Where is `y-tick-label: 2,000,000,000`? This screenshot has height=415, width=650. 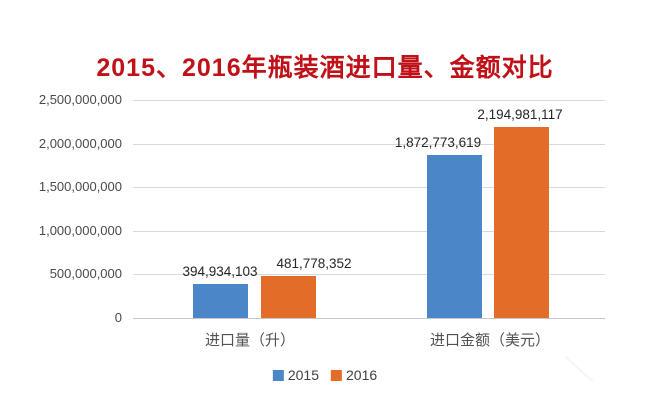
y-tick-label: 2,000,000,000 is located at coordinates (80, 143).